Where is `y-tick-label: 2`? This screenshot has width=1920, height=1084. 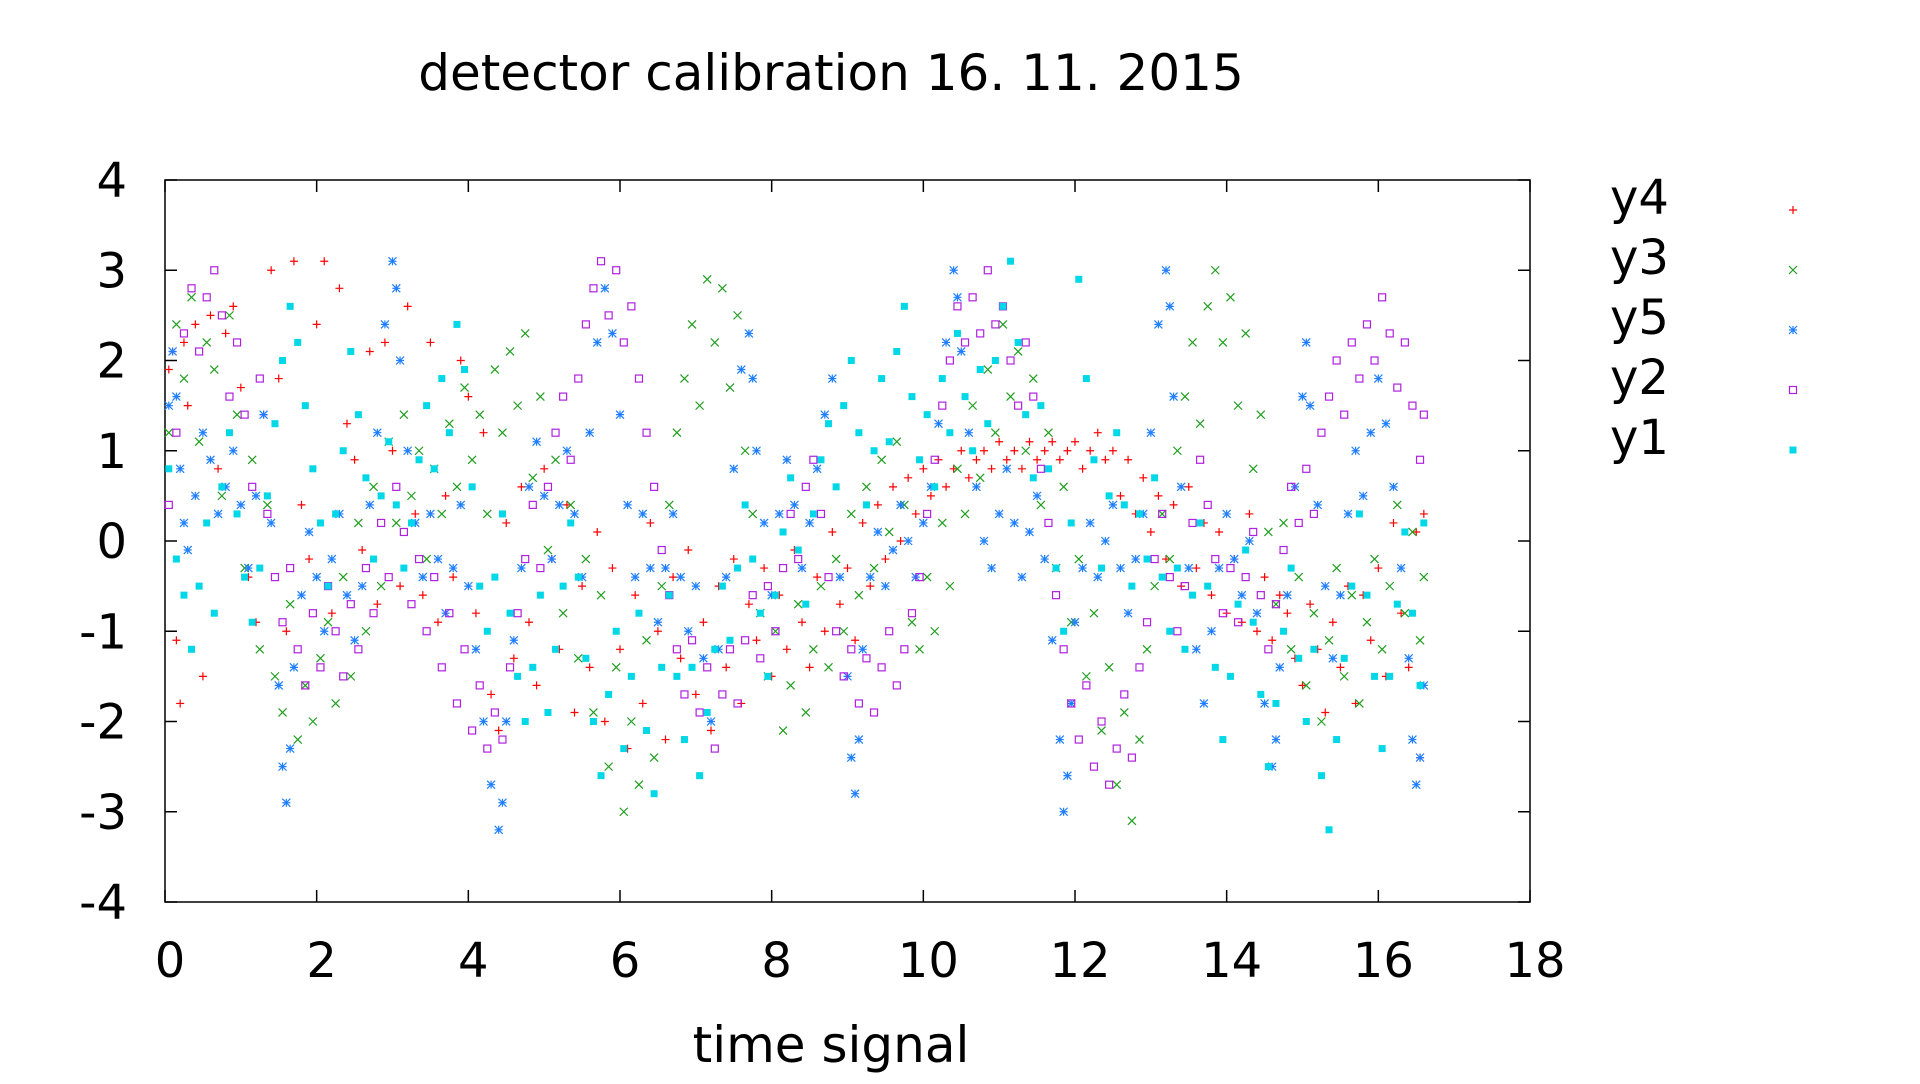
y-tick-label: 2 is located at coordinates (111, 362).